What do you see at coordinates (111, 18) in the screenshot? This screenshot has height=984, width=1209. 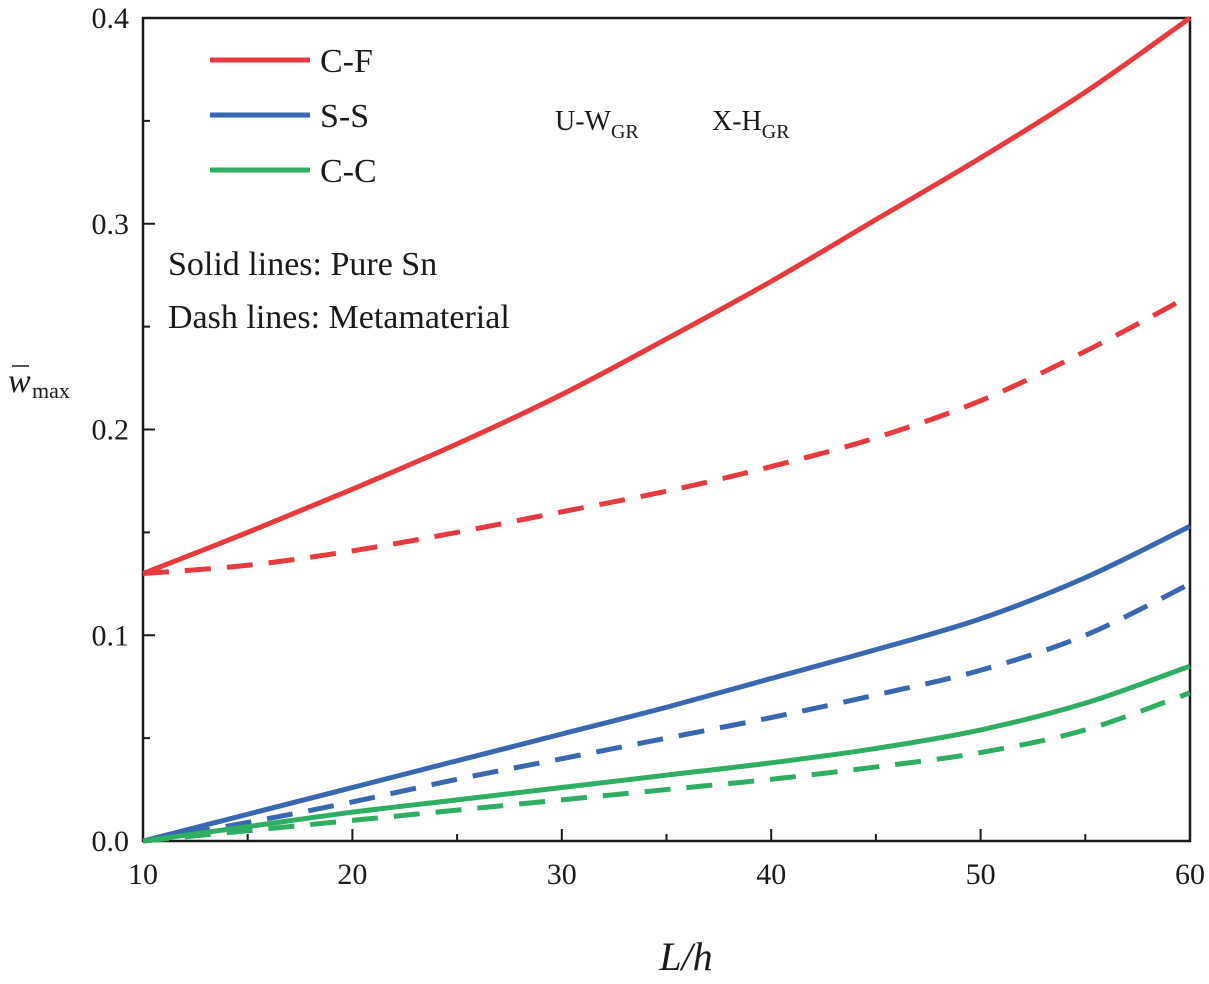 I see `y-tick-label-0.4: 0.4` at bounding box center [111, 18].